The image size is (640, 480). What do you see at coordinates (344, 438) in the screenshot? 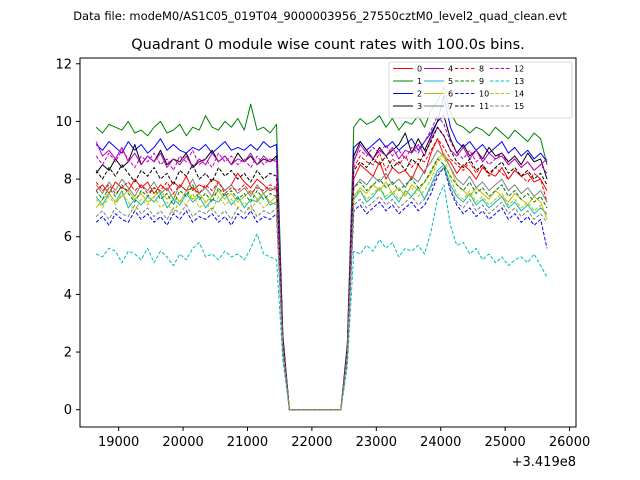
I see `x-axis: 19000 20000 21000 22000 23000 24000 25000 26000` at bounding box center [344, 438].